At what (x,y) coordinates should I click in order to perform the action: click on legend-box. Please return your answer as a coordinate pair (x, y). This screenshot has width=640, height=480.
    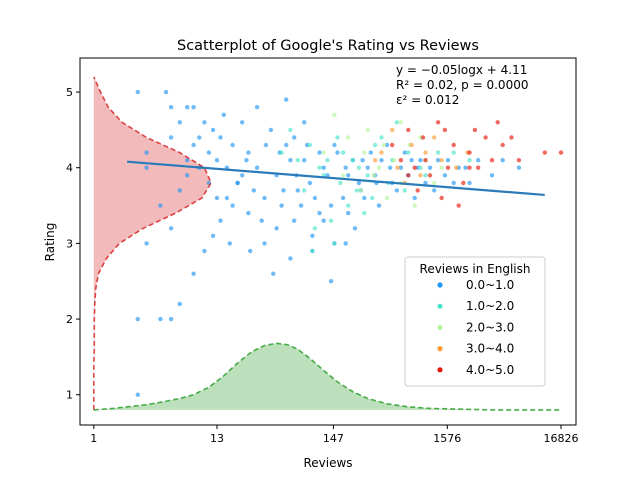
    Looking at the image, I should click on (475, 321).